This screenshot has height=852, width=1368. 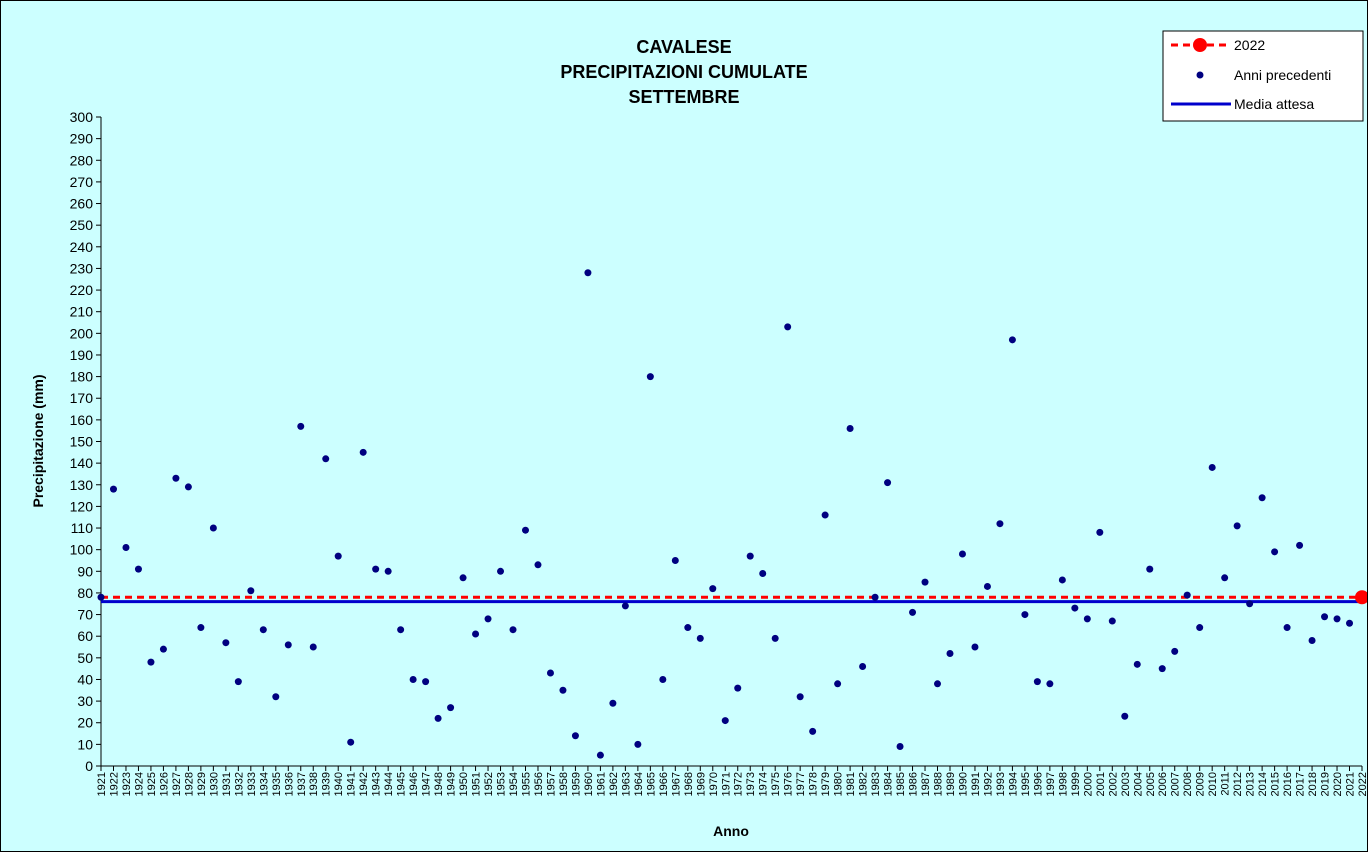 I want to click on x-tick-label: 1940, so click(x=339, y=784).